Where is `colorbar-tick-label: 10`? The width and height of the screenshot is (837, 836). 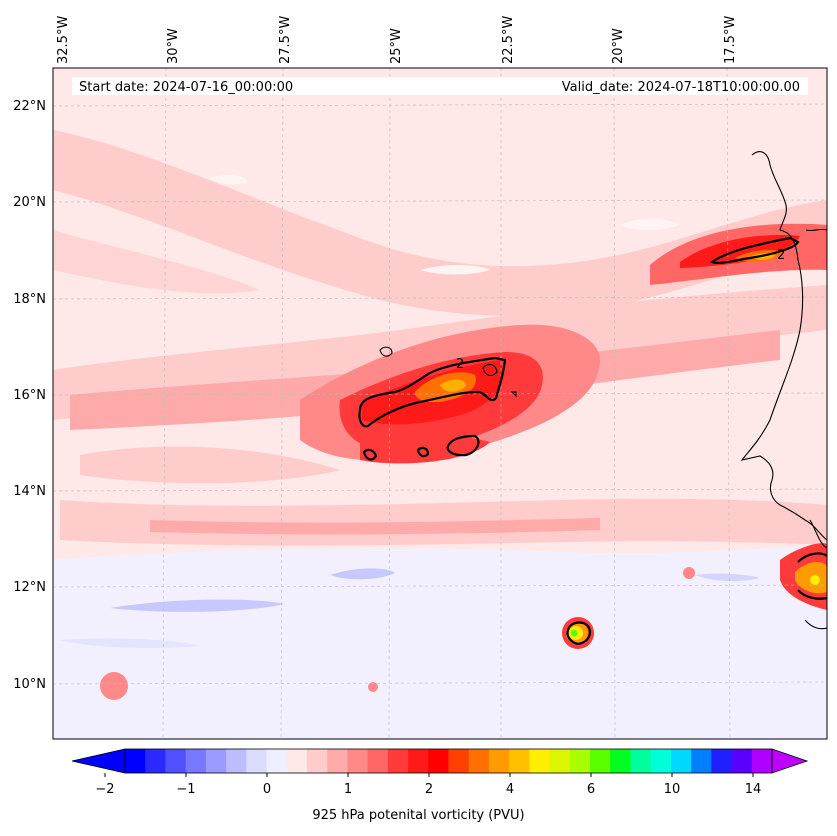 colorbar-tick-label: 10 is located at coordinates (672, 789).